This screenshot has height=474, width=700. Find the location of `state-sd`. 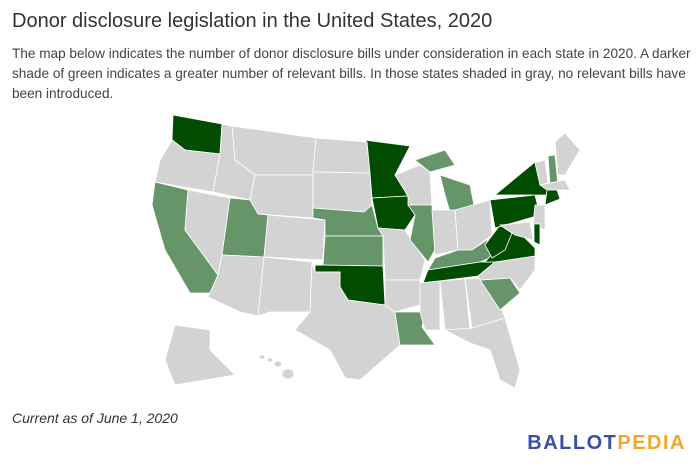

state-sd is located at coordinates (342, 192).